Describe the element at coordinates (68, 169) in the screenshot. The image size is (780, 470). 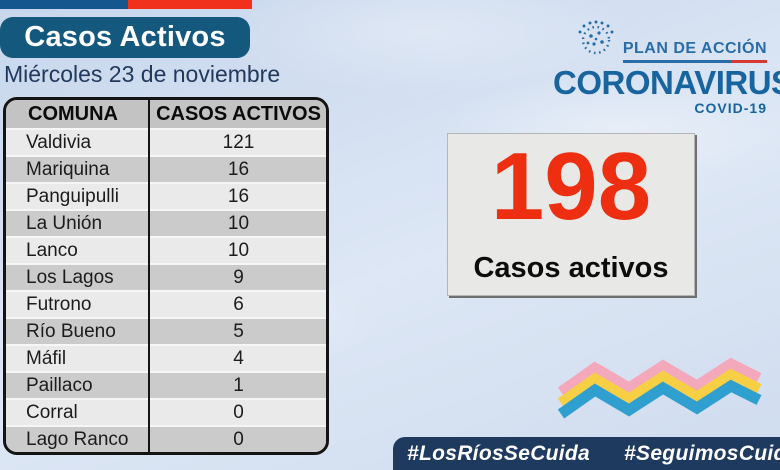
I see `comuna-cell: Mariquina` at that location.